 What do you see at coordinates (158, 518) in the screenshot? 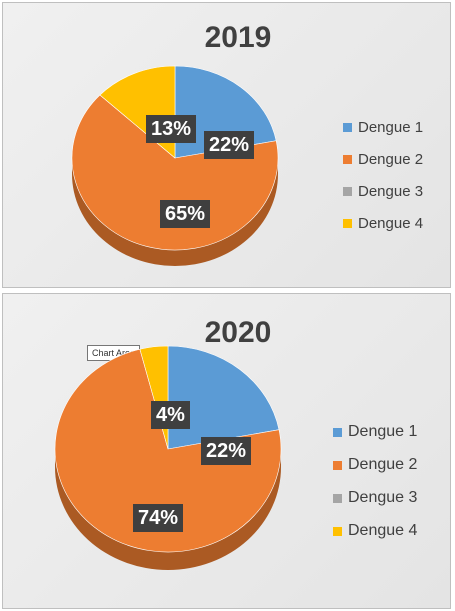
I see `data-label-dengue-2: 74%` at bounding box center [158, 518].